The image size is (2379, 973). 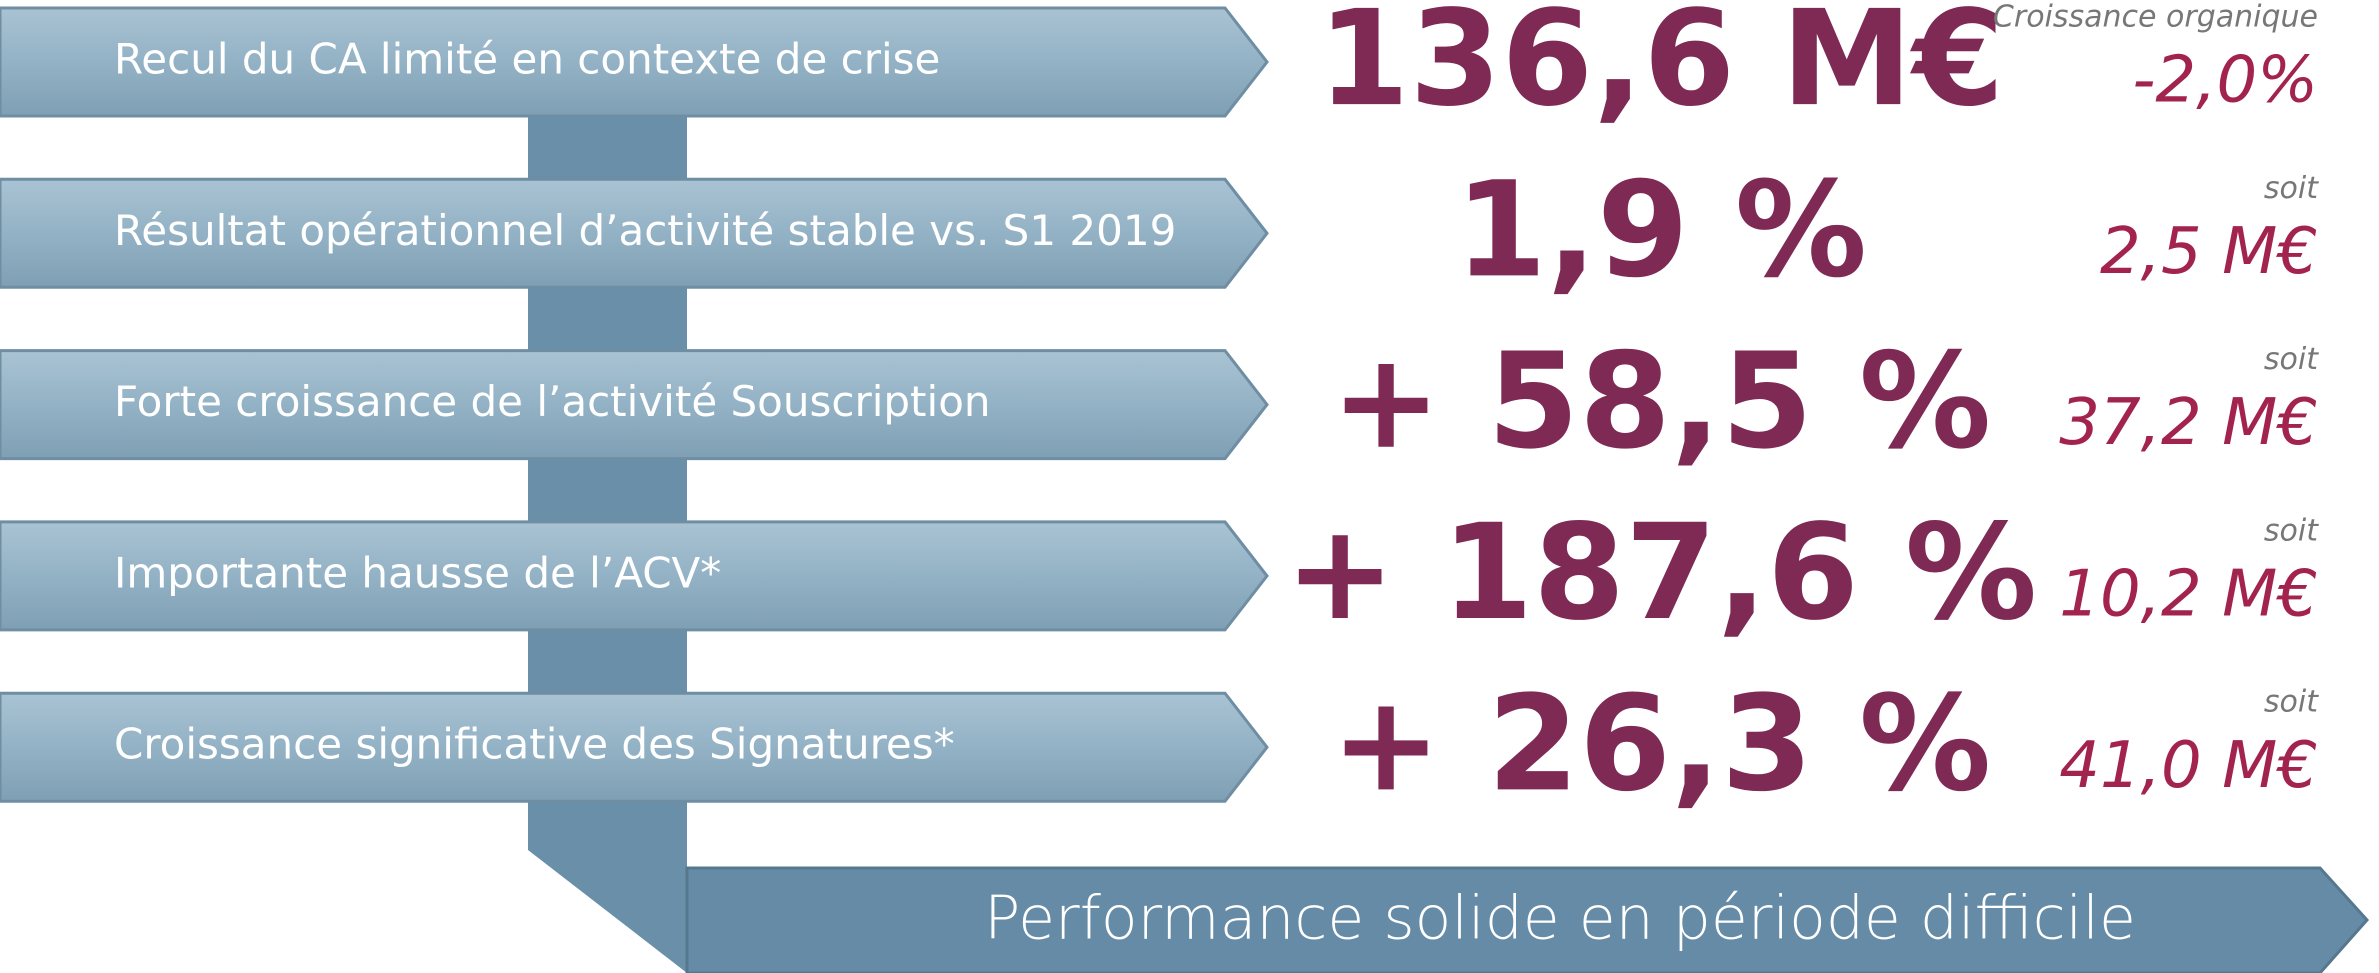 I want to click on footer-arrow, so click(x=1527, y=919).